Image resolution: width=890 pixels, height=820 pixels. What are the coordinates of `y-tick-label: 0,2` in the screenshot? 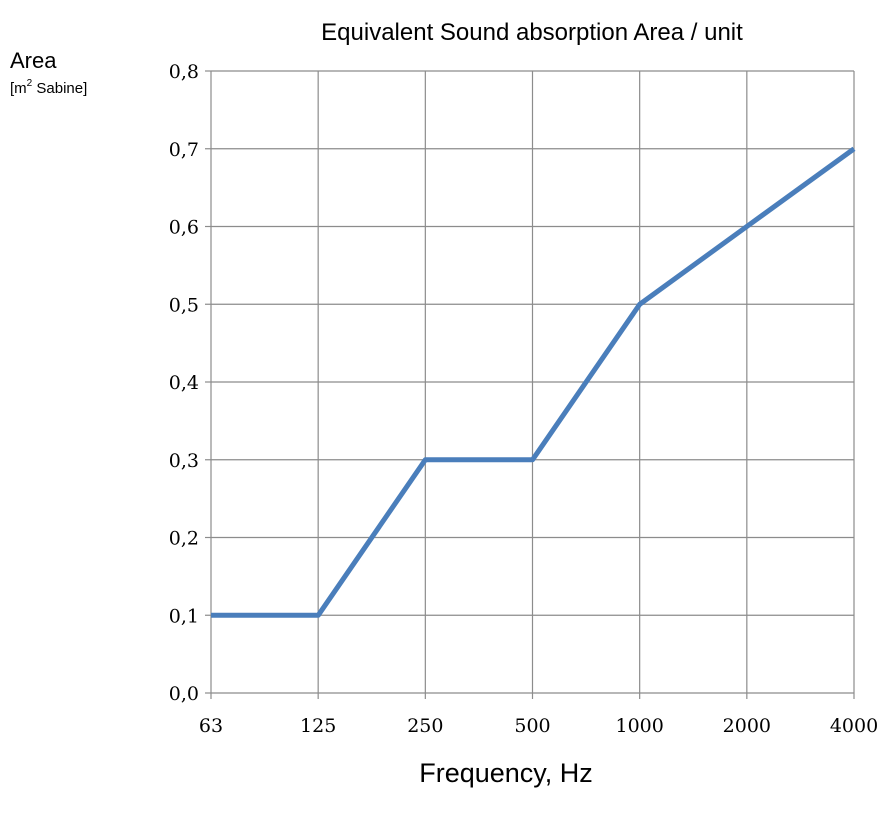 It's located at (184, 539).